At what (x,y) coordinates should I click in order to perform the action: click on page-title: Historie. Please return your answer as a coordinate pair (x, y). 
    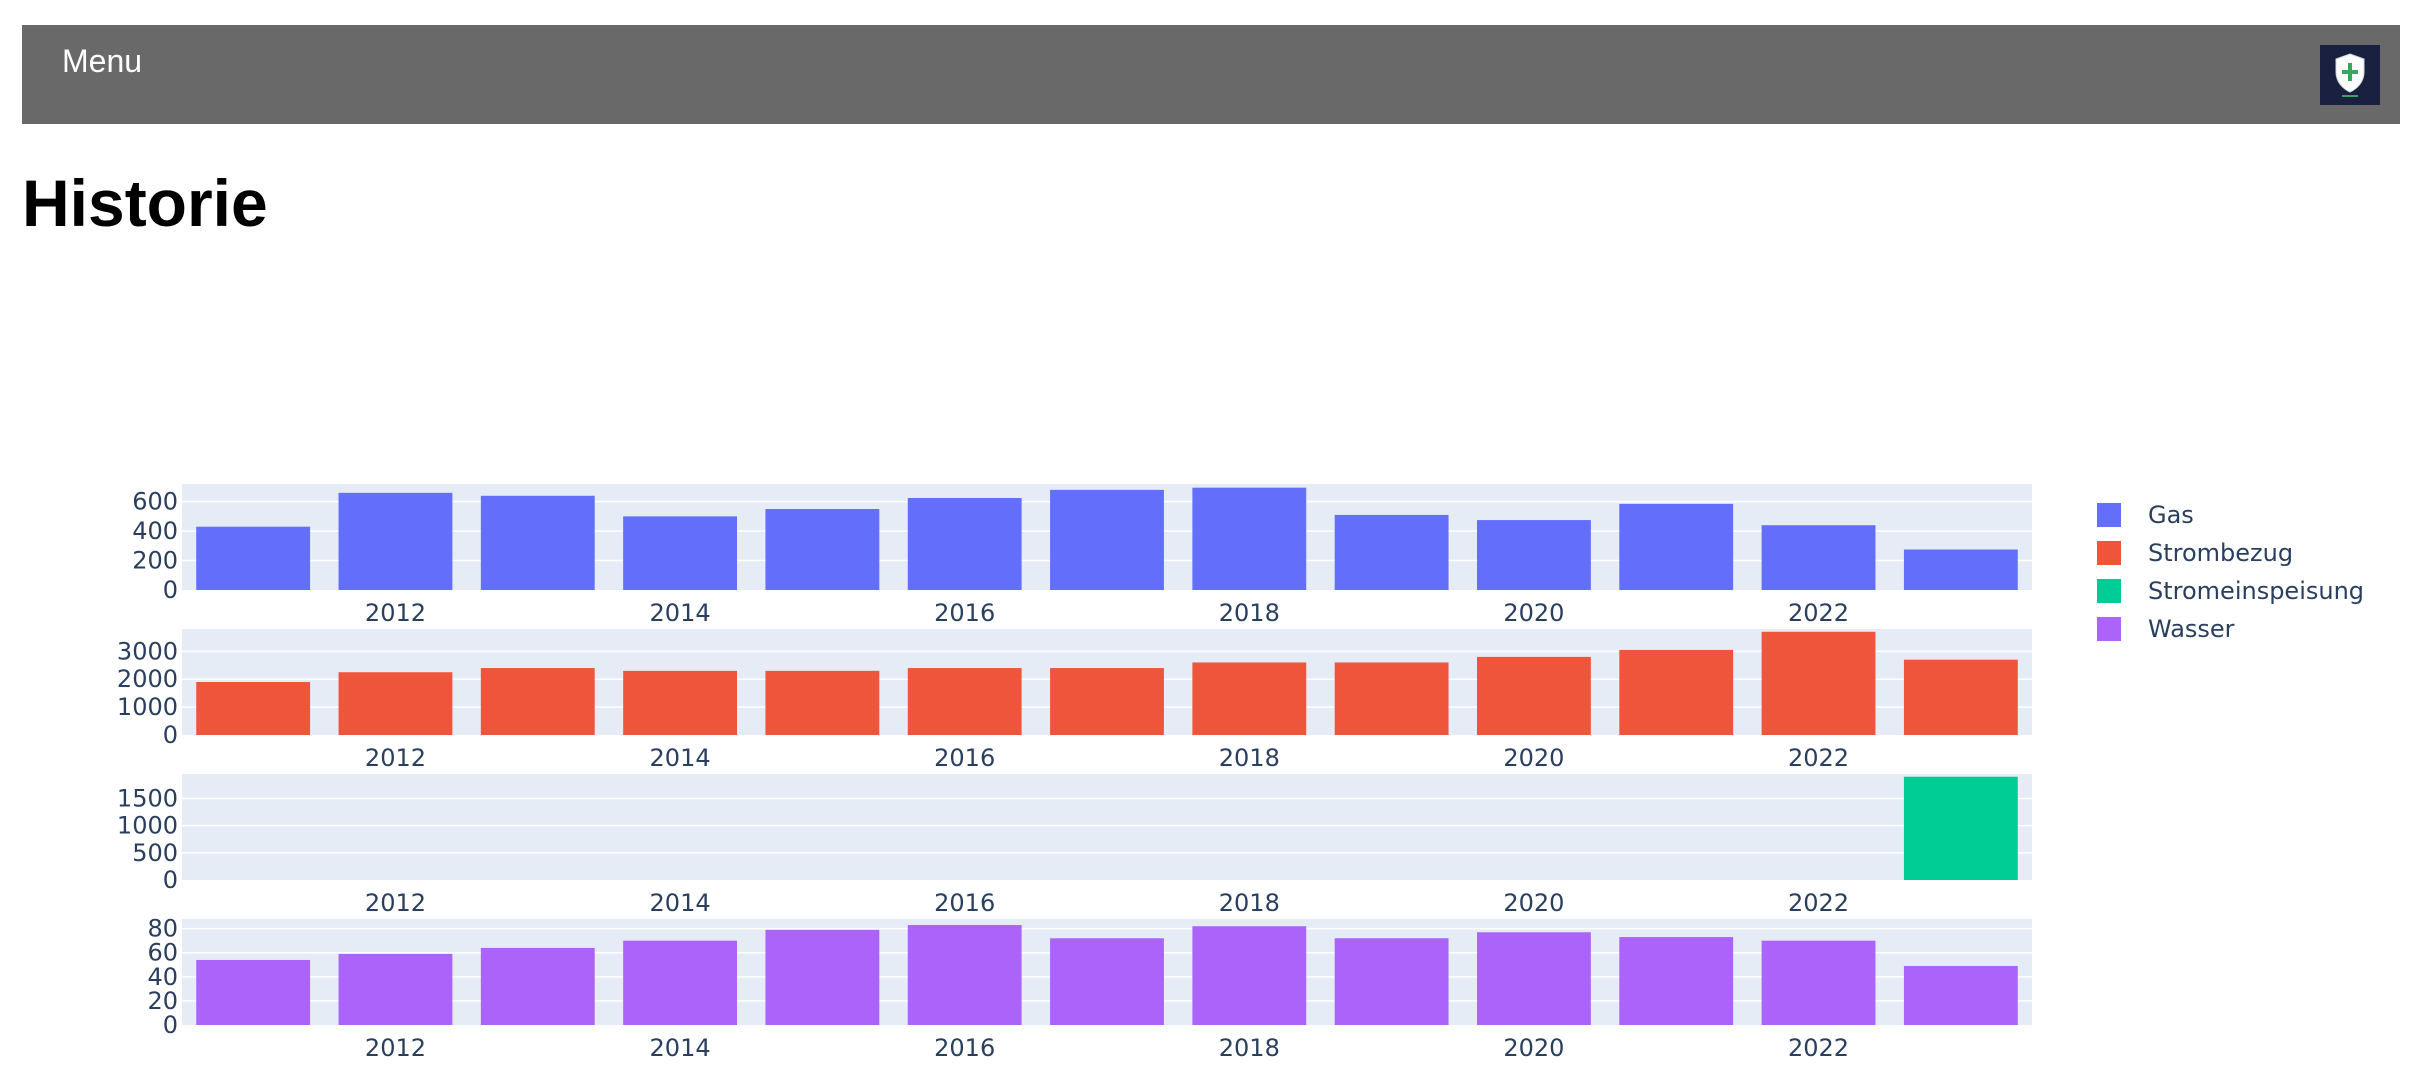
    Looking at the image, I should click on (145, 203).